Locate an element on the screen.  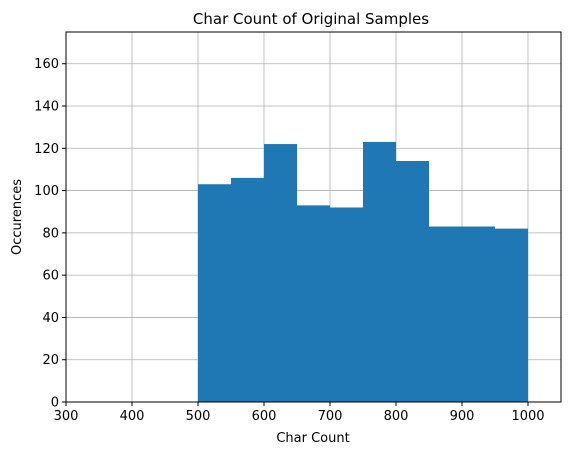
x-tick-label: 1000 is located at coordinates (527, 416).